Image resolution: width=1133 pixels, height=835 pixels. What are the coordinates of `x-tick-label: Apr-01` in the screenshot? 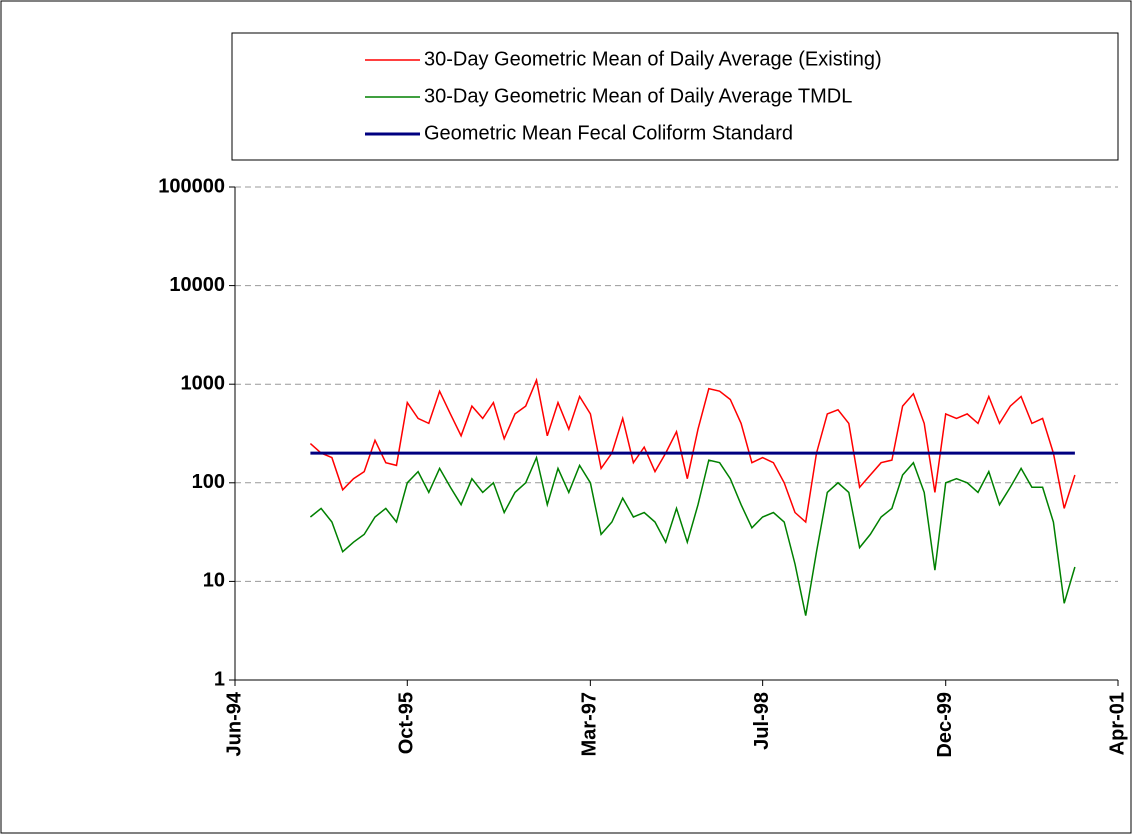 It's located at (1117, 723).